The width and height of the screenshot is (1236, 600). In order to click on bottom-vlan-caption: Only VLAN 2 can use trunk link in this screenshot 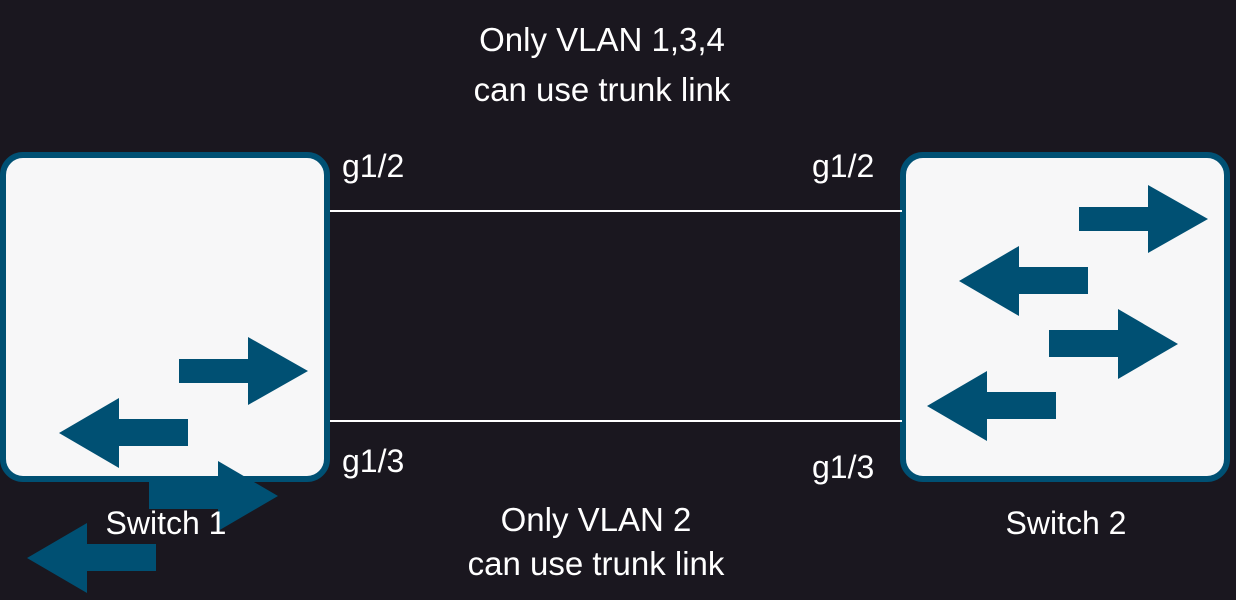, I will do `click(596, 542)`.